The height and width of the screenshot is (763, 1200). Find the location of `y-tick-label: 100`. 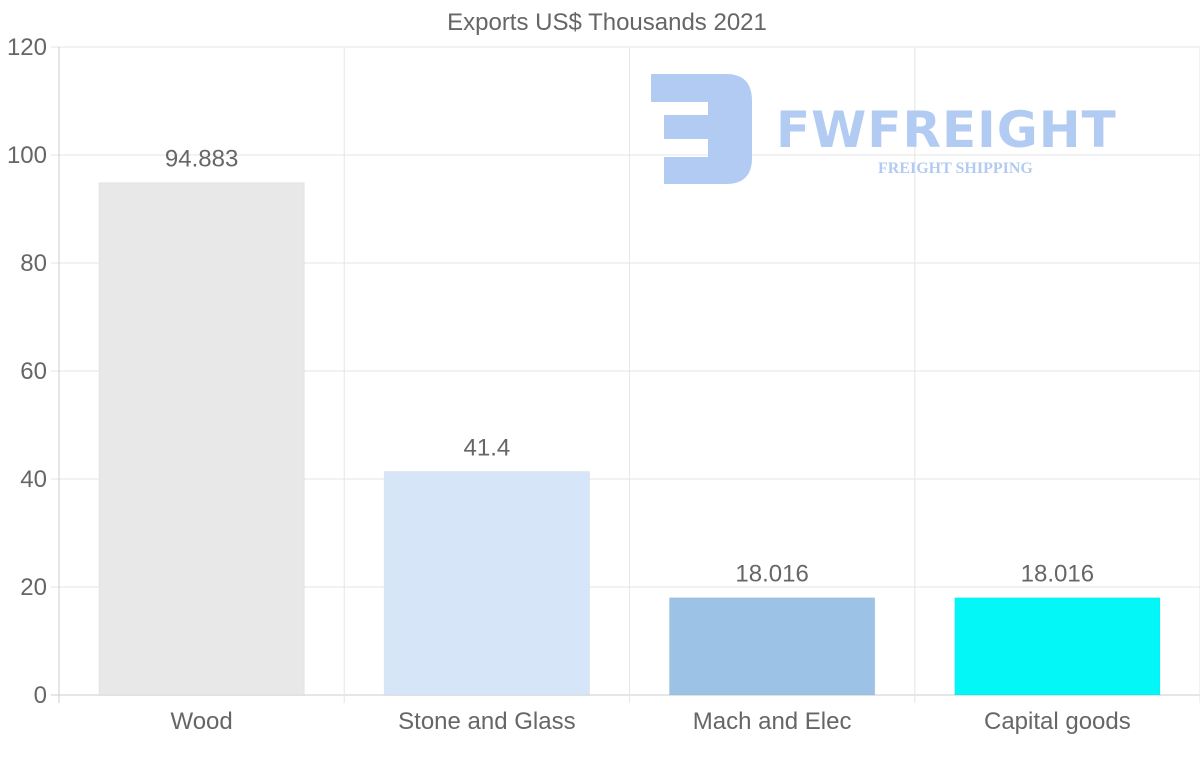

y-tick-label: 100 is located at coordinates (27, 155).